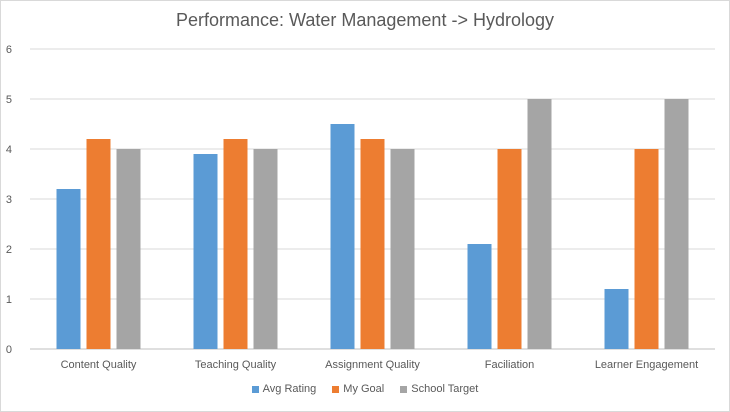 This screenshot has width=730, height=412. Describe the element at coordinates (9, 100) in the screenshot. I see `y-tick-label: 5` at that location.